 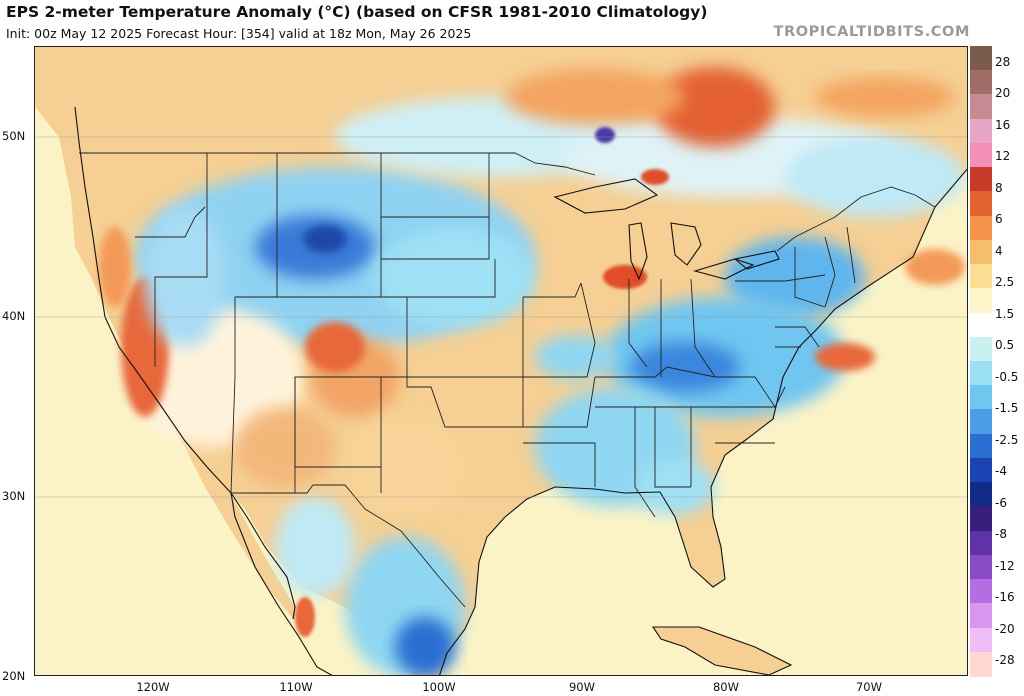 What do you see at coordinates (1003, 61) in the screenshot?
I see `colorbar-label: 28` at bounding box center [1003, 61].